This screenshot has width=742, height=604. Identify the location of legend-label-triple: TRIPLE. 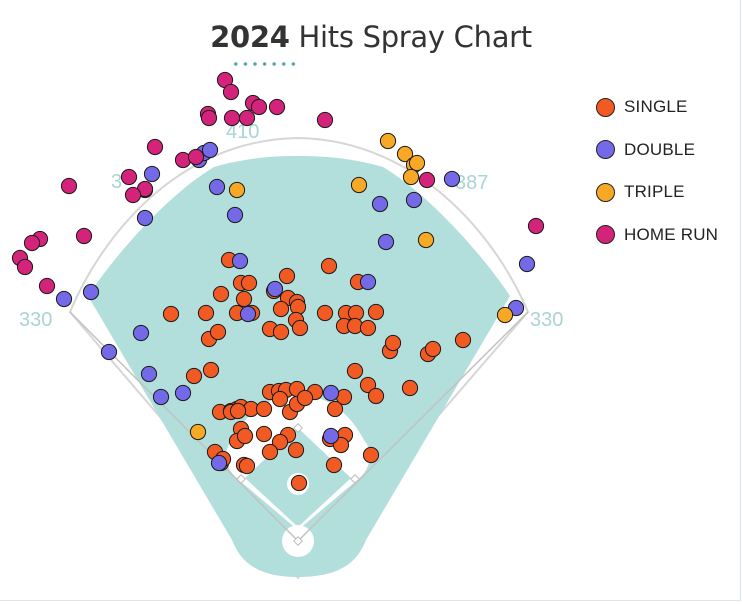
(654, 192).